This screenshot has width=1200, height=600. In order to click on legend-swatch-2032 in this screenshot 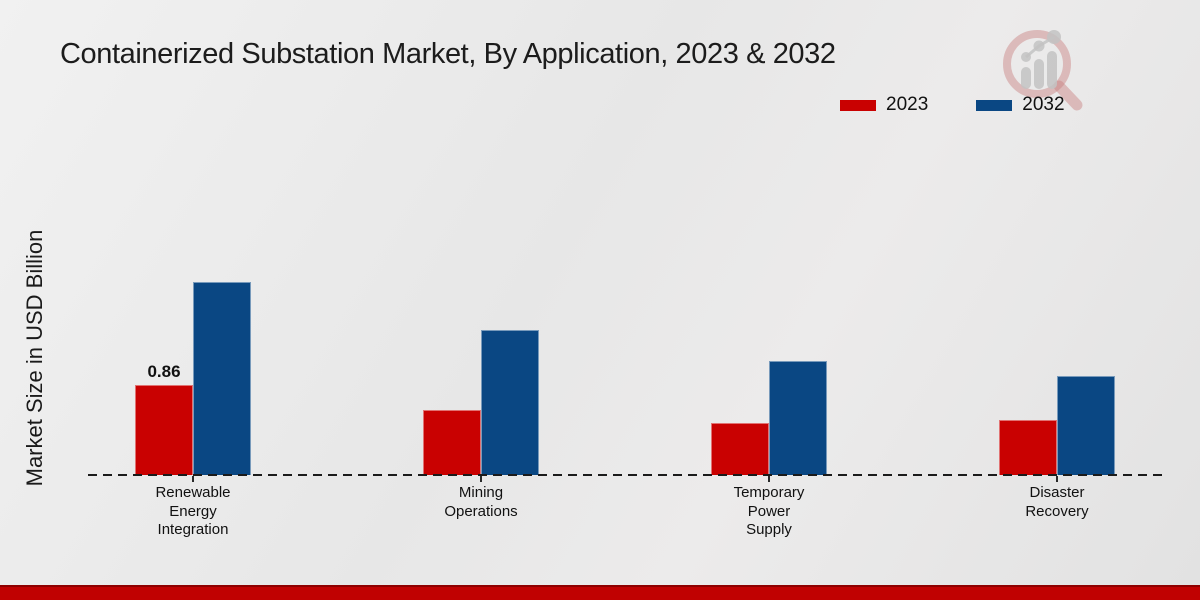, I will do `click(994, 105)`.